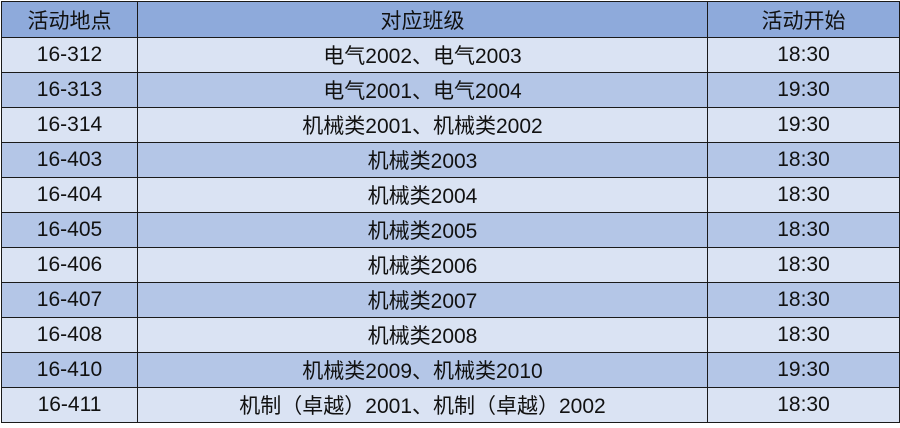  Describe the element at coordinates (69, 195) in the screenshot. I see `table-cell: 16-404` at that location.